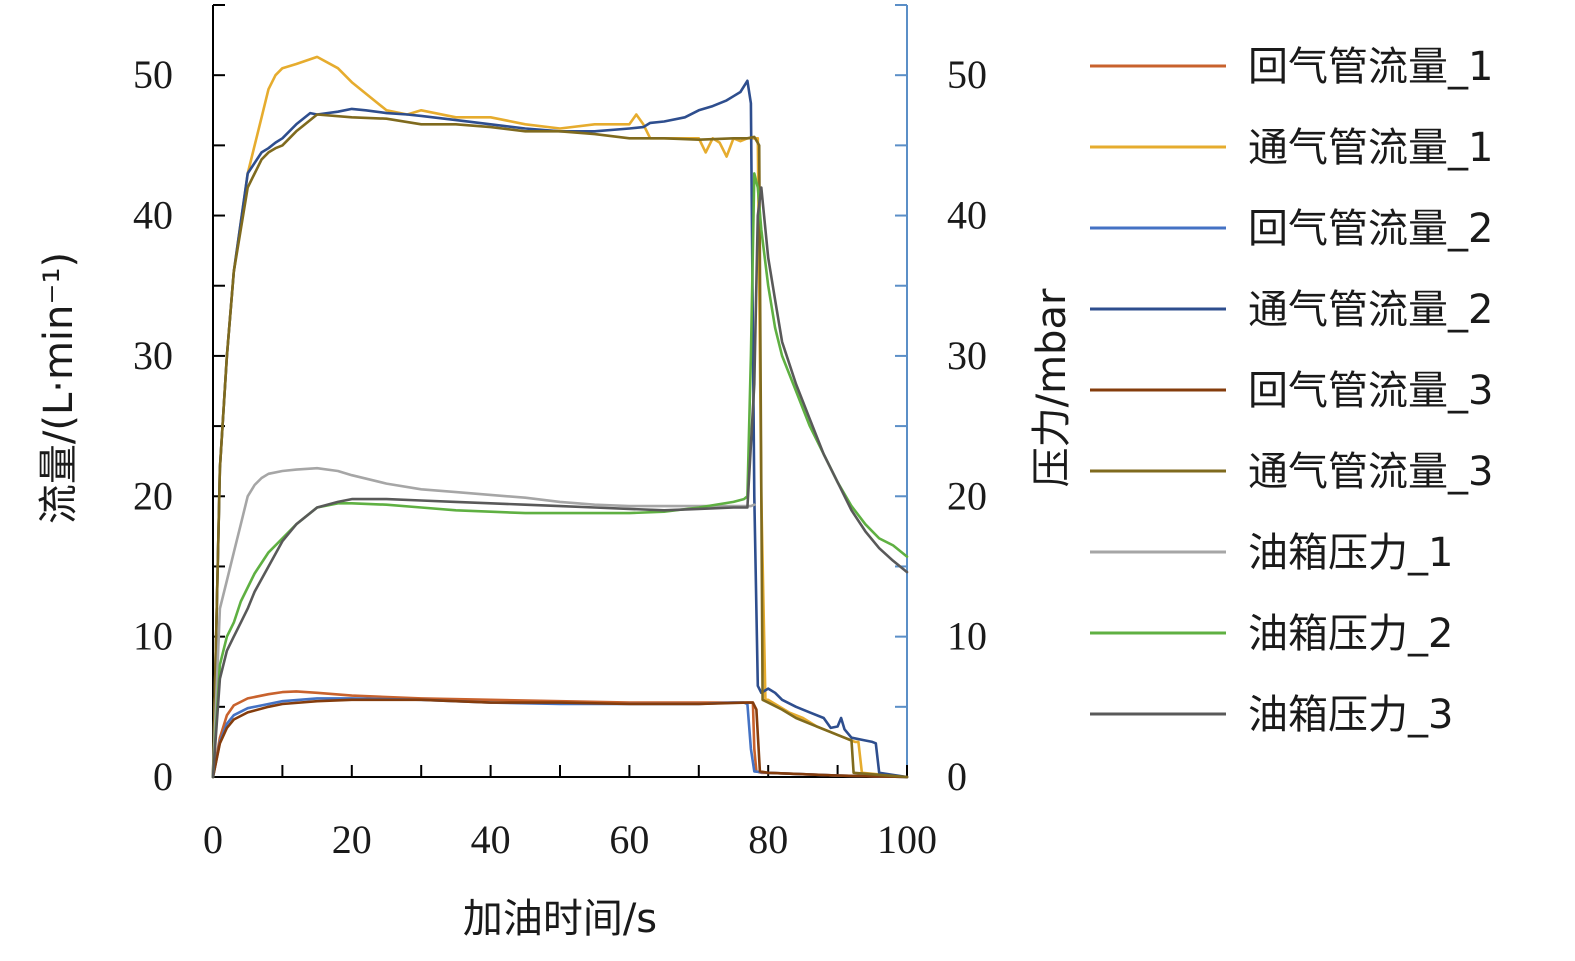 This screenshot has height=961, width=1575. What do you see at coordinates (560, 919) in the screenshot?
I see `x-axis-title: 加油时间/s` at bounding box center [560, 919].